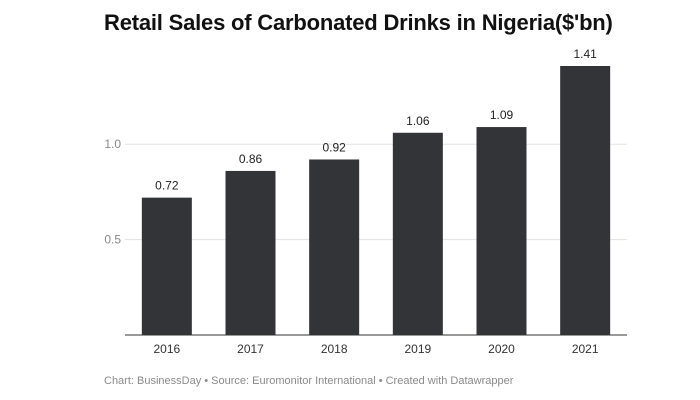  I want to click on bar-2017, so click(250, 252).